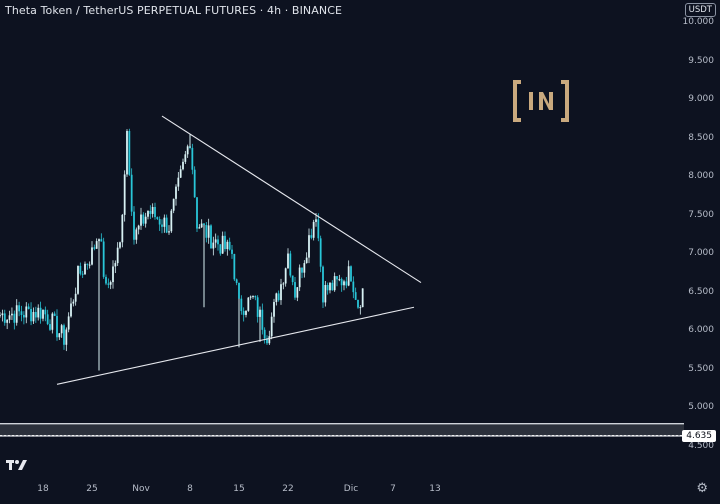 This screenshot has height=504, width=720. Describe the element at coordinates (288, 489) in the screenshot. I see `time-tick-label: 22` at that location.